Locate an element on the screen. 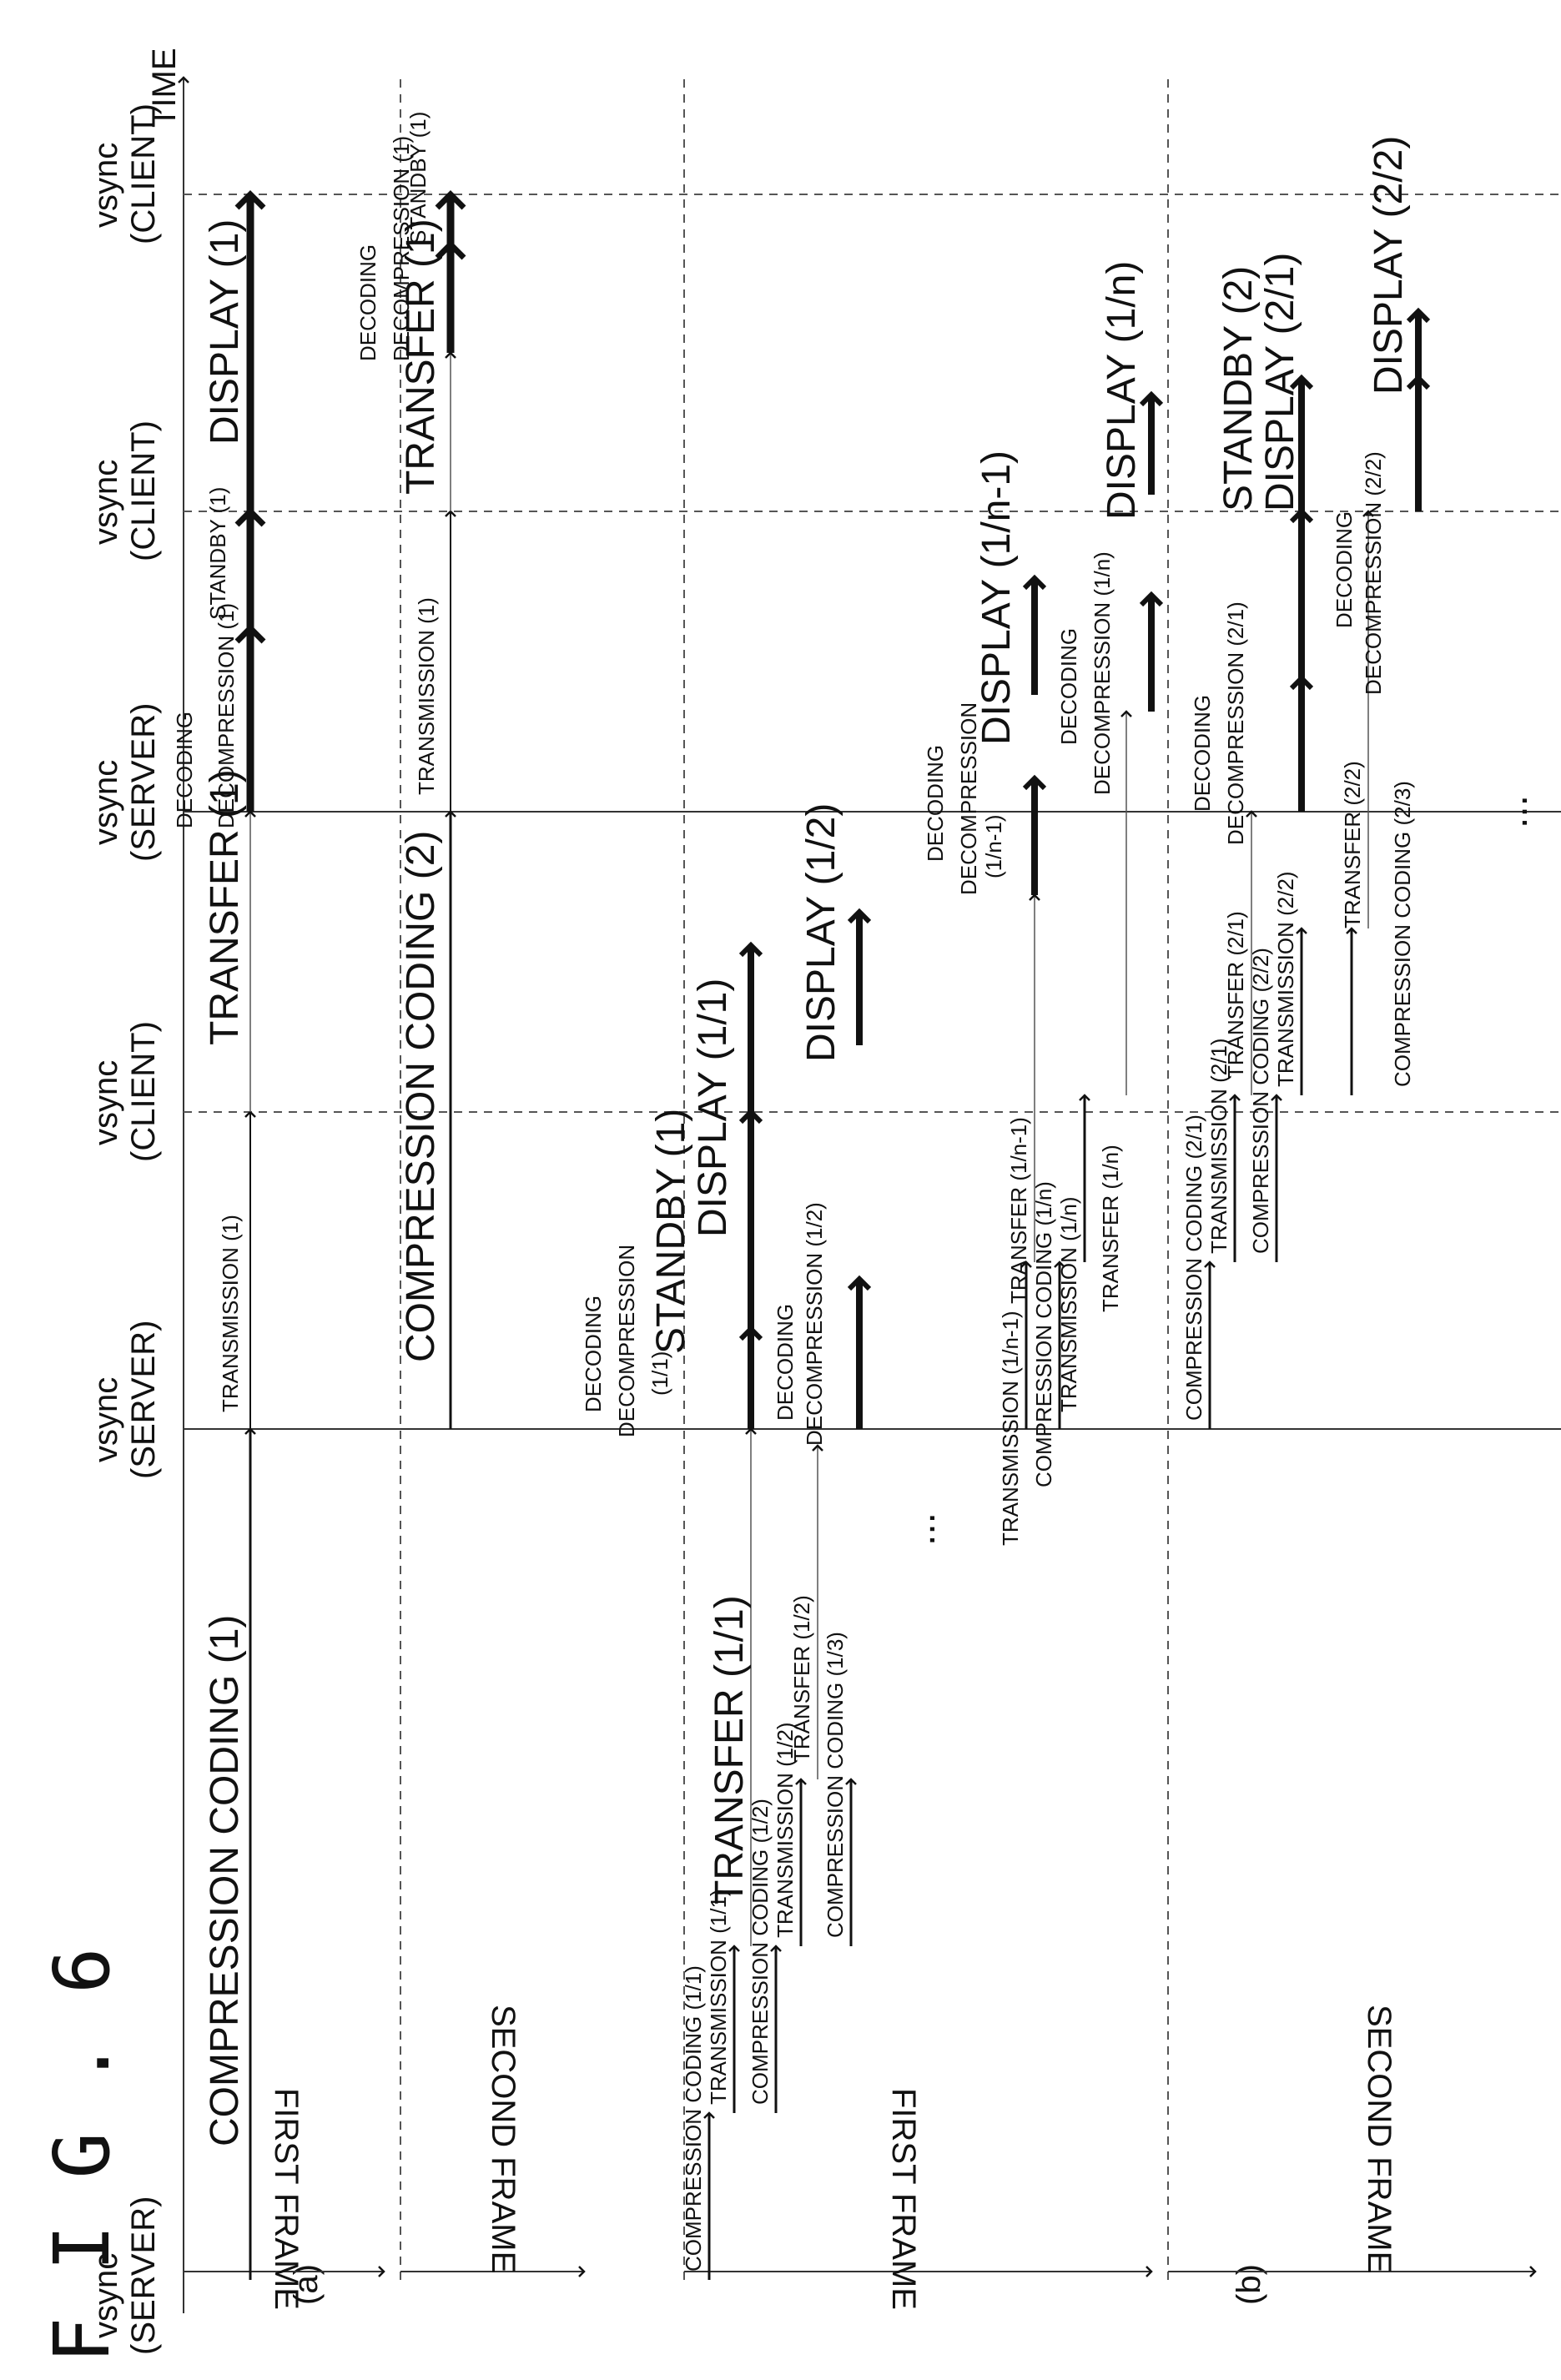  a2-compression-label: COMPRESSION CODING (2) is located at coordinates (421, 1096).